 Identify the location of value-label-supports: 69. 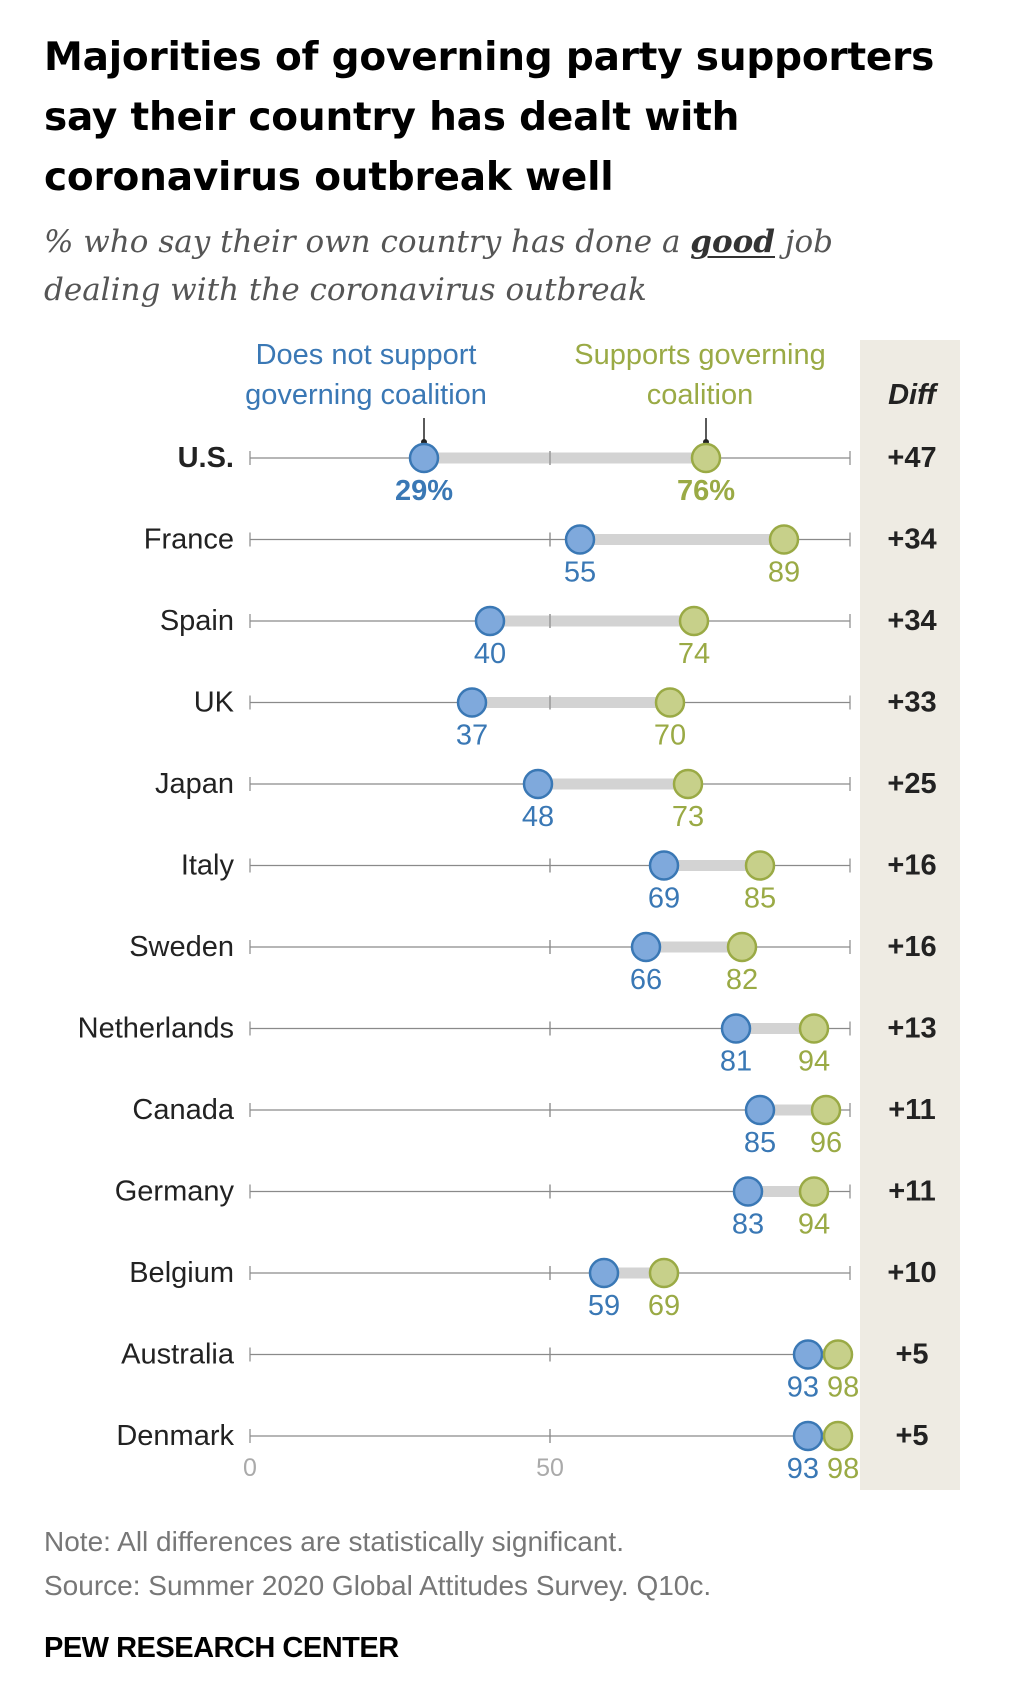
(664, 1306).